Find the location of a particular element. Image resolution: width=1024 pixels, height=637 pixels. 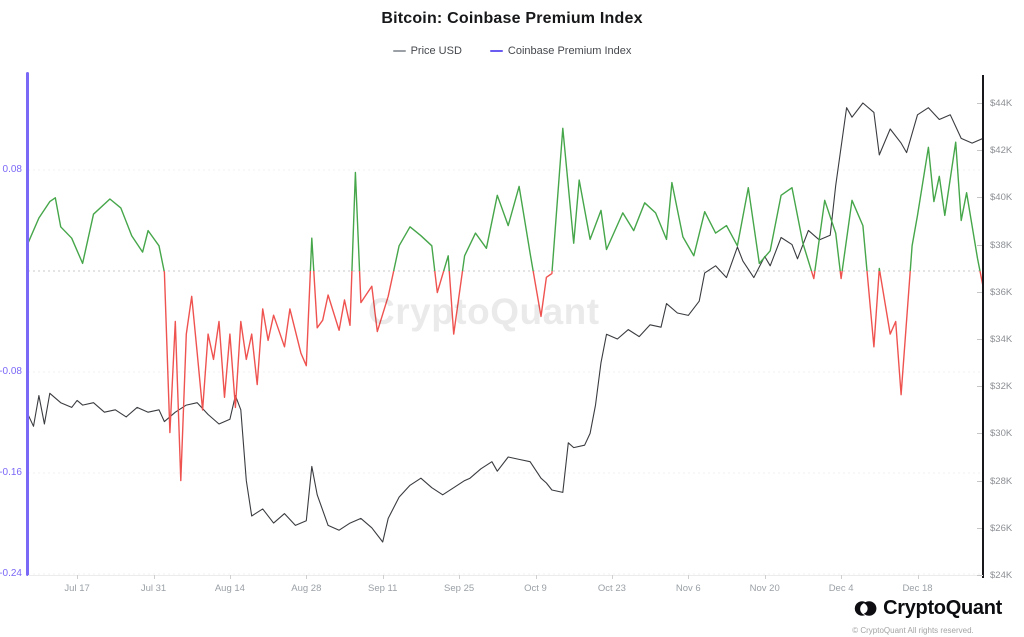

left-axis-line is located at coordinates (27, 324).